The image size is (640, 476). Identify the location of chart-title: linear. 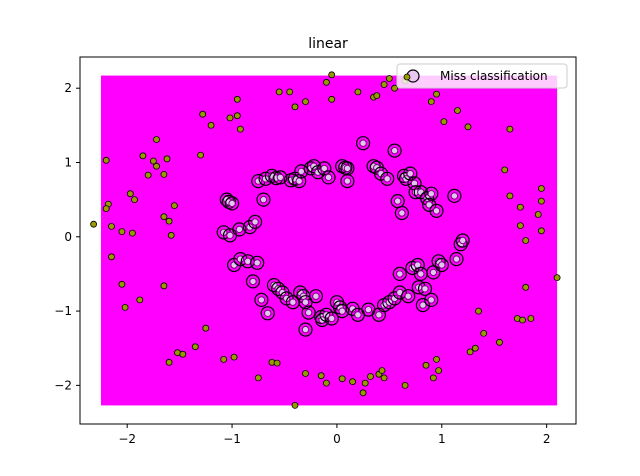
(328, 44).